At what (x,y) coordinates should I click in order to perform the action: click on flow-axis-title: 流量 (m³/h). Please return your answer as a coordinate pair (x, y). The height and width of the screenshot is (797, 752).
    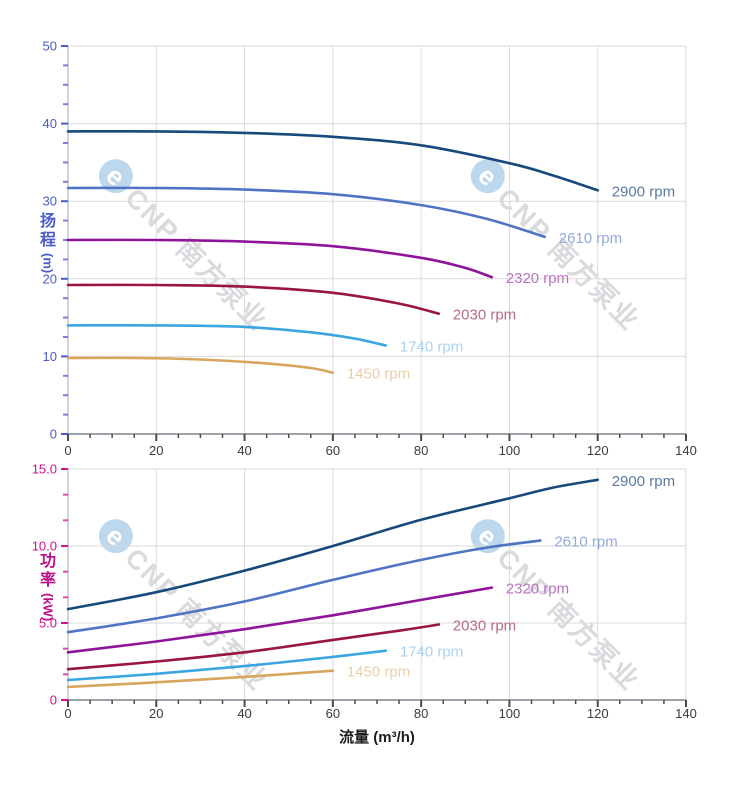
    Looking at the image, I should click on (377, 737).